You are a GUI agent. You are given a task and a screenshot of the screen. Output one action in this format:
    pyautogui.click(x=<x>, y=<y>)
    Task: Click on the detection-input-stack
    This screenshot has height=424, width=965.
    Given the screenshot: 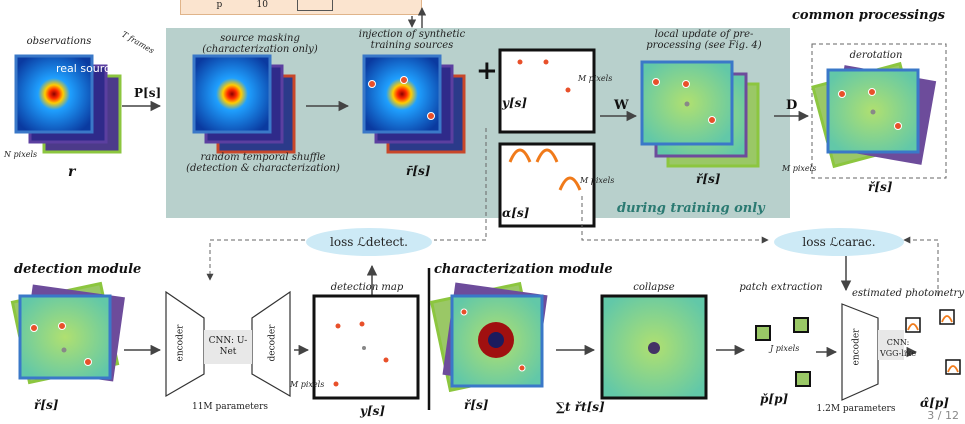 What is the action you would take?
    pyautogui.click(x=67, y=333)
    